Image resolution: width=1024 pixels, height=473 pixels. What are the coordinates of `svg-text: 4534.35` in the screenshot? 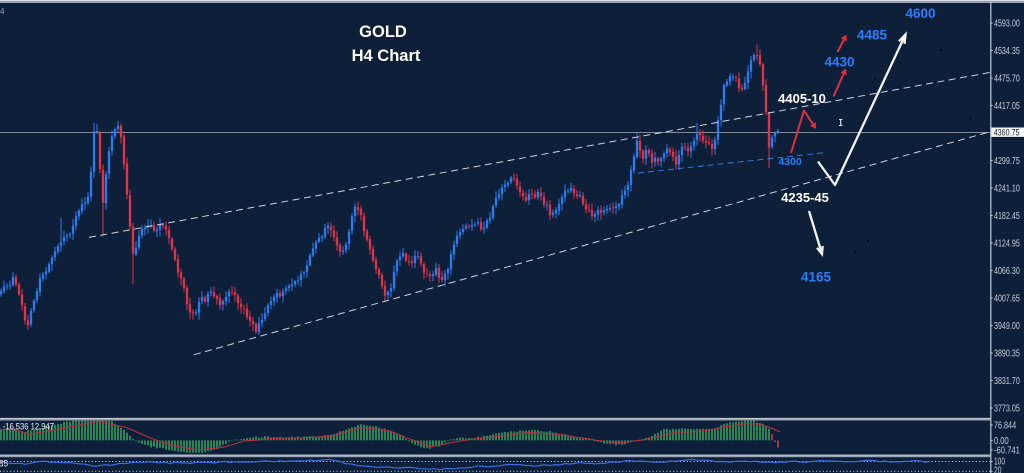 It's located at (1007, 51).